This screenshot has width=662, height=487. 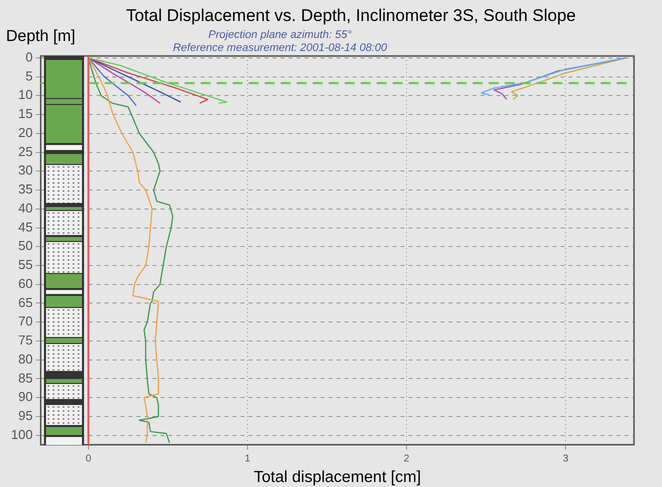 What do you see at coordinates (25, 340) in the screenshot?
I see `y-tick-label: 75` at bounding box center [25, 340].